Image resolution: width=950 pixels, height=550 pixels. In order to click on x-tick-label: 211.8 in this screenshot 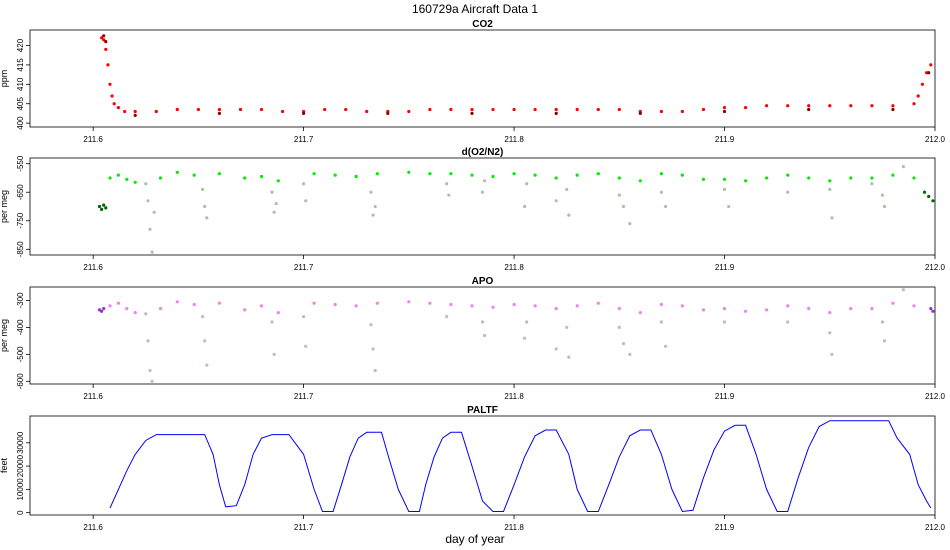, I will do `click(514, 527)`.